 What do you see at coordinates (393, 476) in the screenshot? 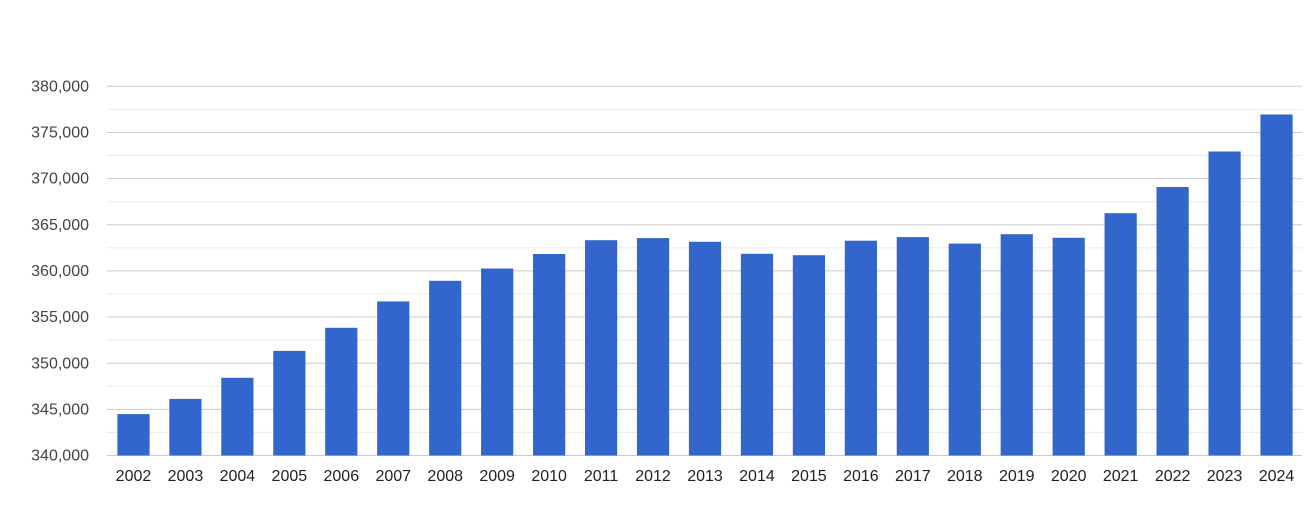
I see `svg-text: 2007` at bounding box center [393, 476].